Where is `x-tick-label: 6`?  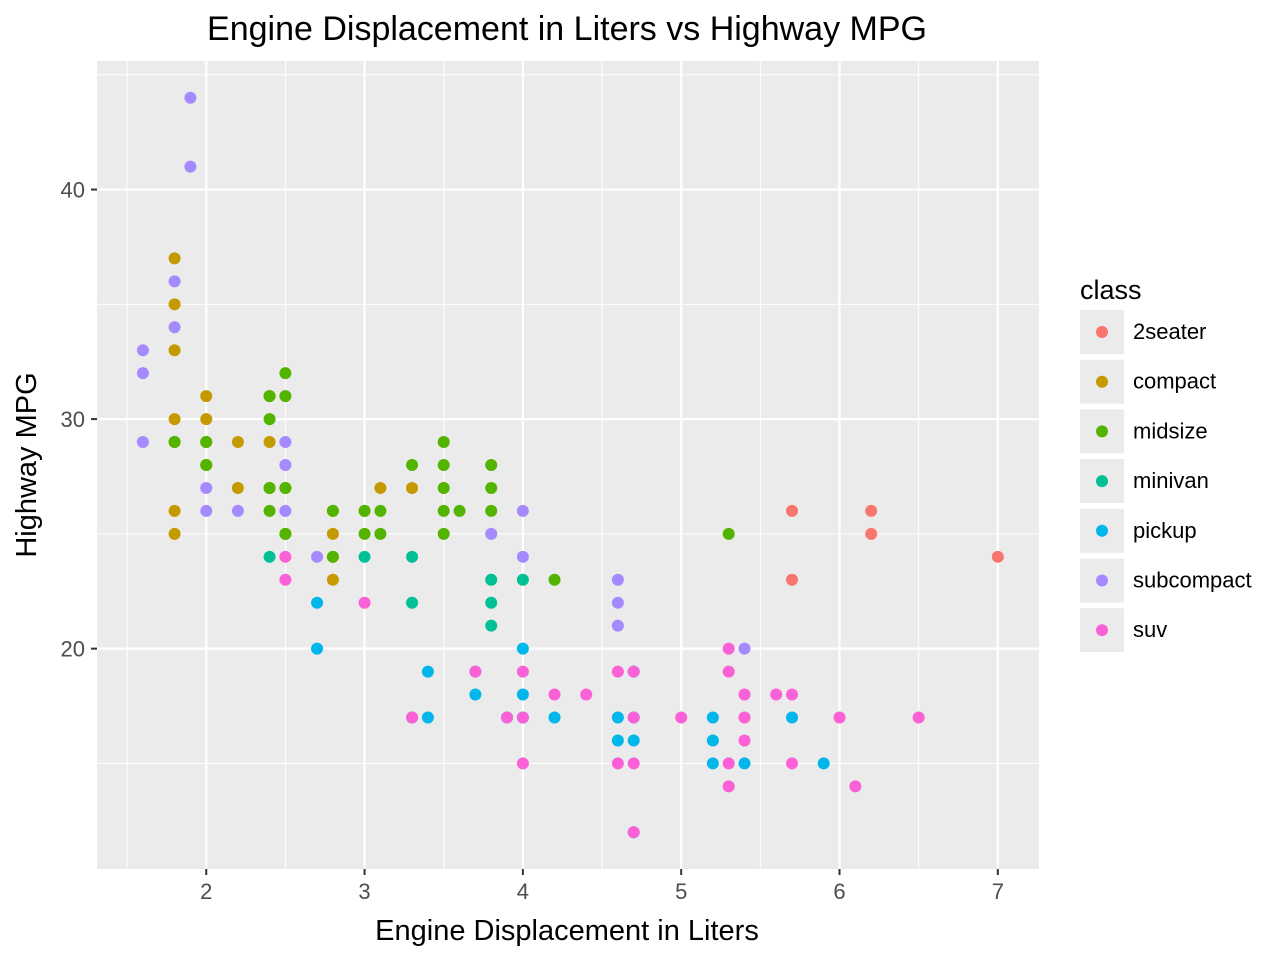
x-tick-label: 6 is located at coordinates (839, 891).